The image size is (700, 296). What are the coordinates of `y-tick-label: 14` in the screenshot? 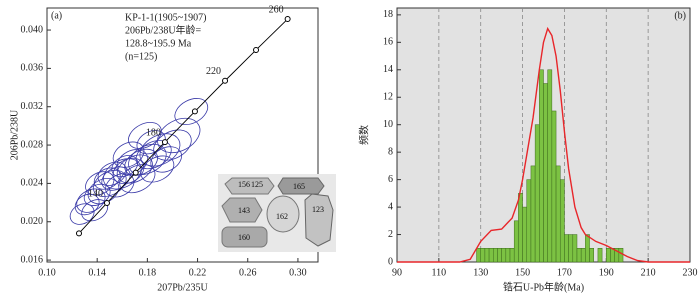 It's located at (388, 69).